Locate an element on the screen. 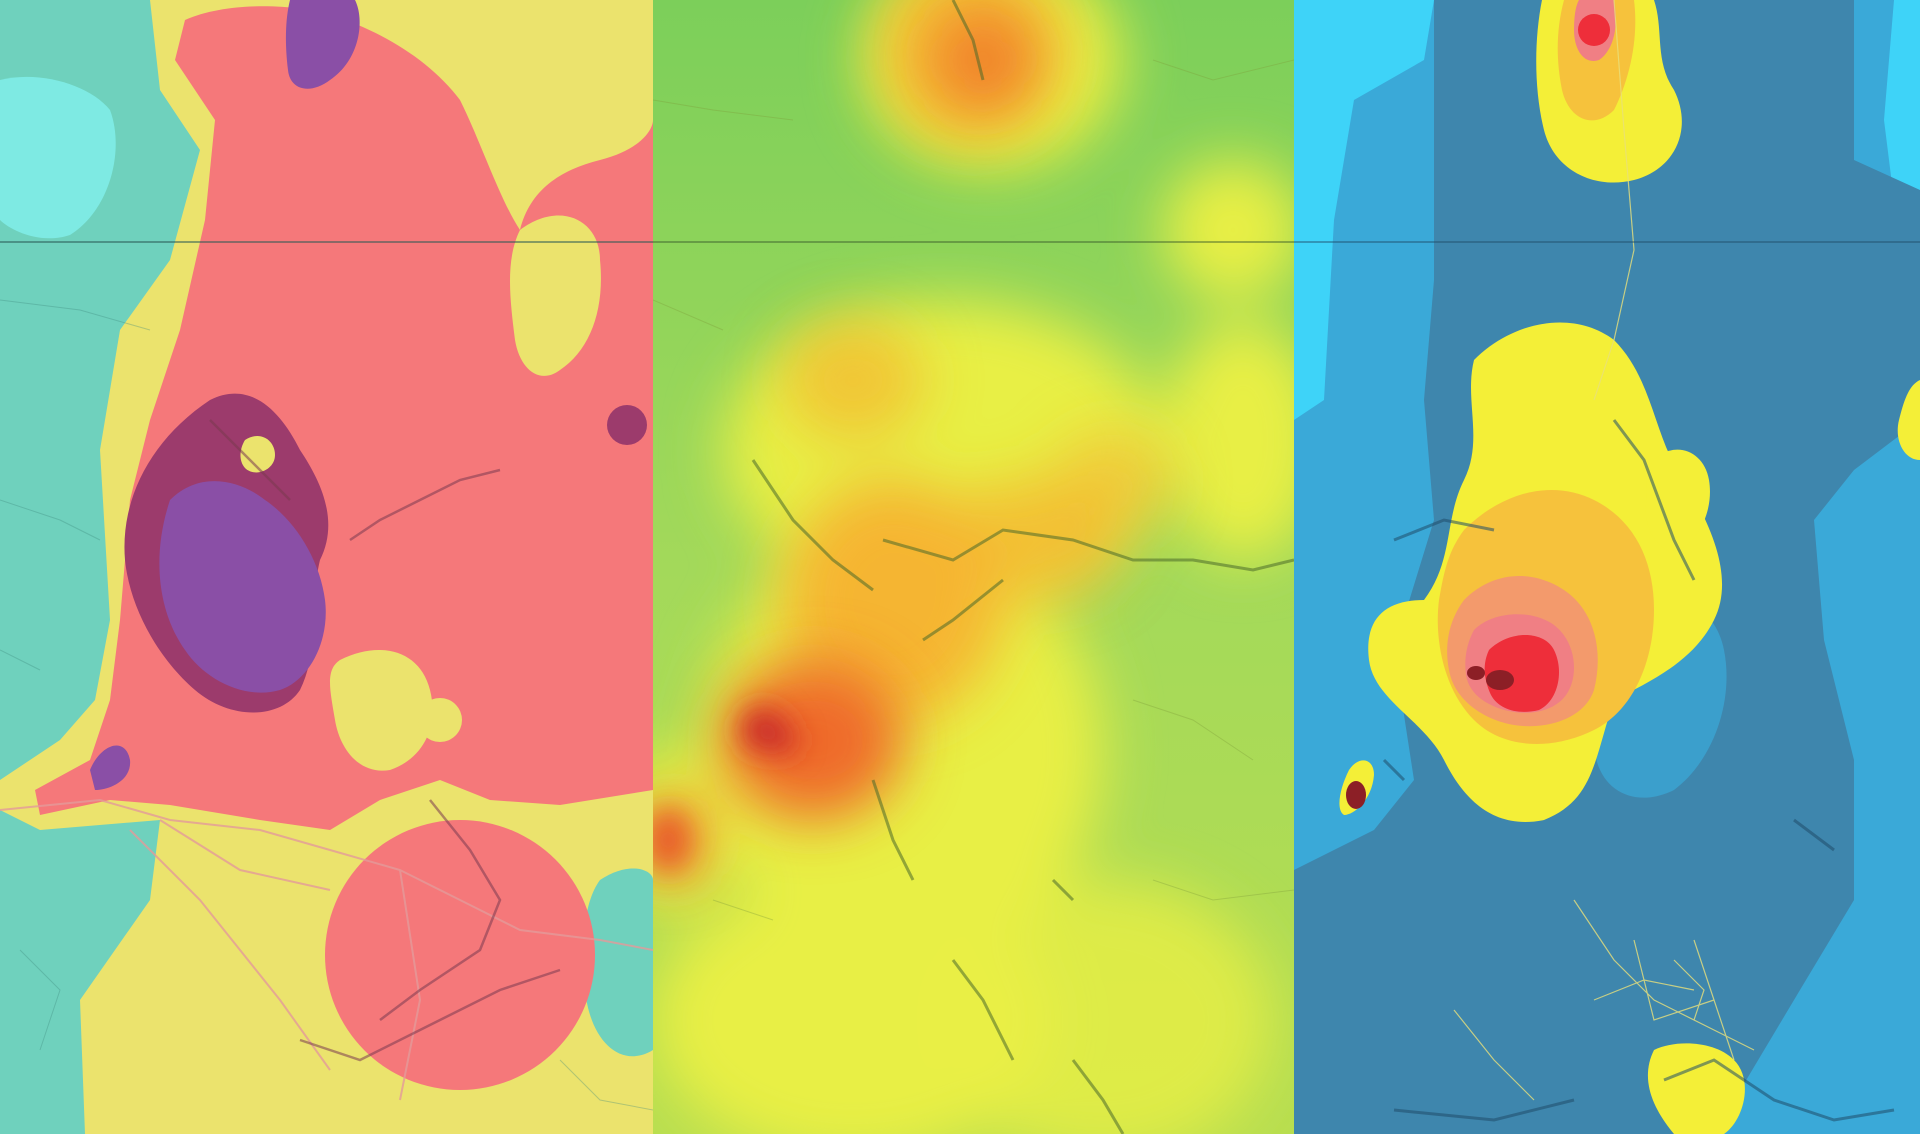  river-lines is located at coordinates (385, 740).